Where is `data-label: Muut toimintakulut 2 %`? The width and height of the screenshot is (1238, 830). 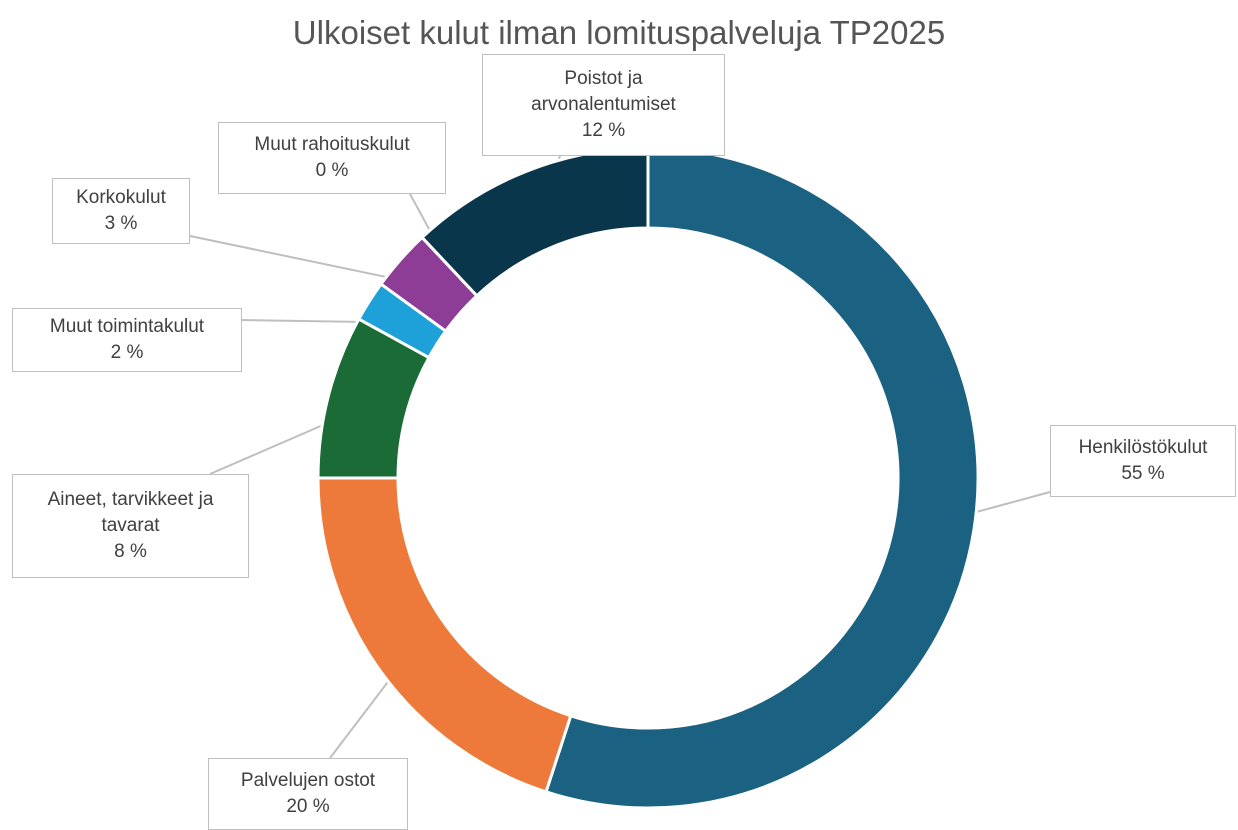
data-label: Muut toimintakulut 2 % is located at coordinates (127, 340).